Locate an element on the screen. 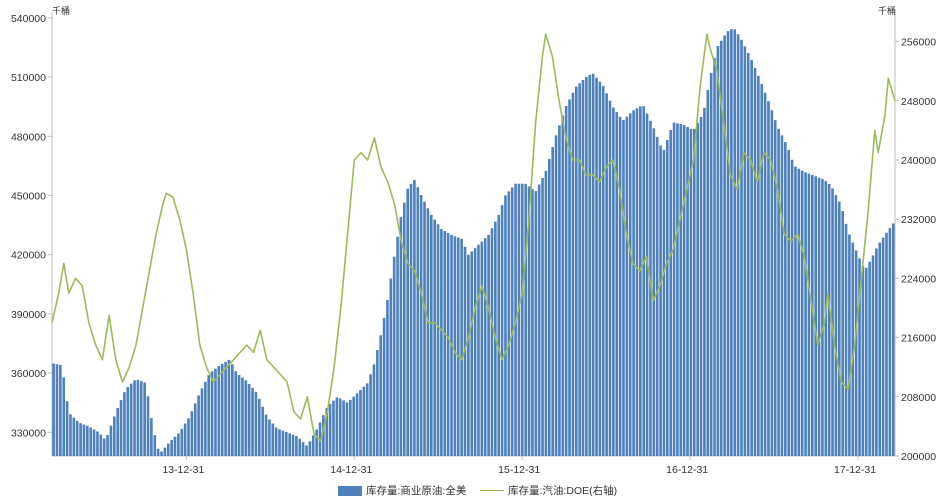 This screenshot has height=500, width=941. right-tick-label: 208000 is located at coordinates (918, 398).